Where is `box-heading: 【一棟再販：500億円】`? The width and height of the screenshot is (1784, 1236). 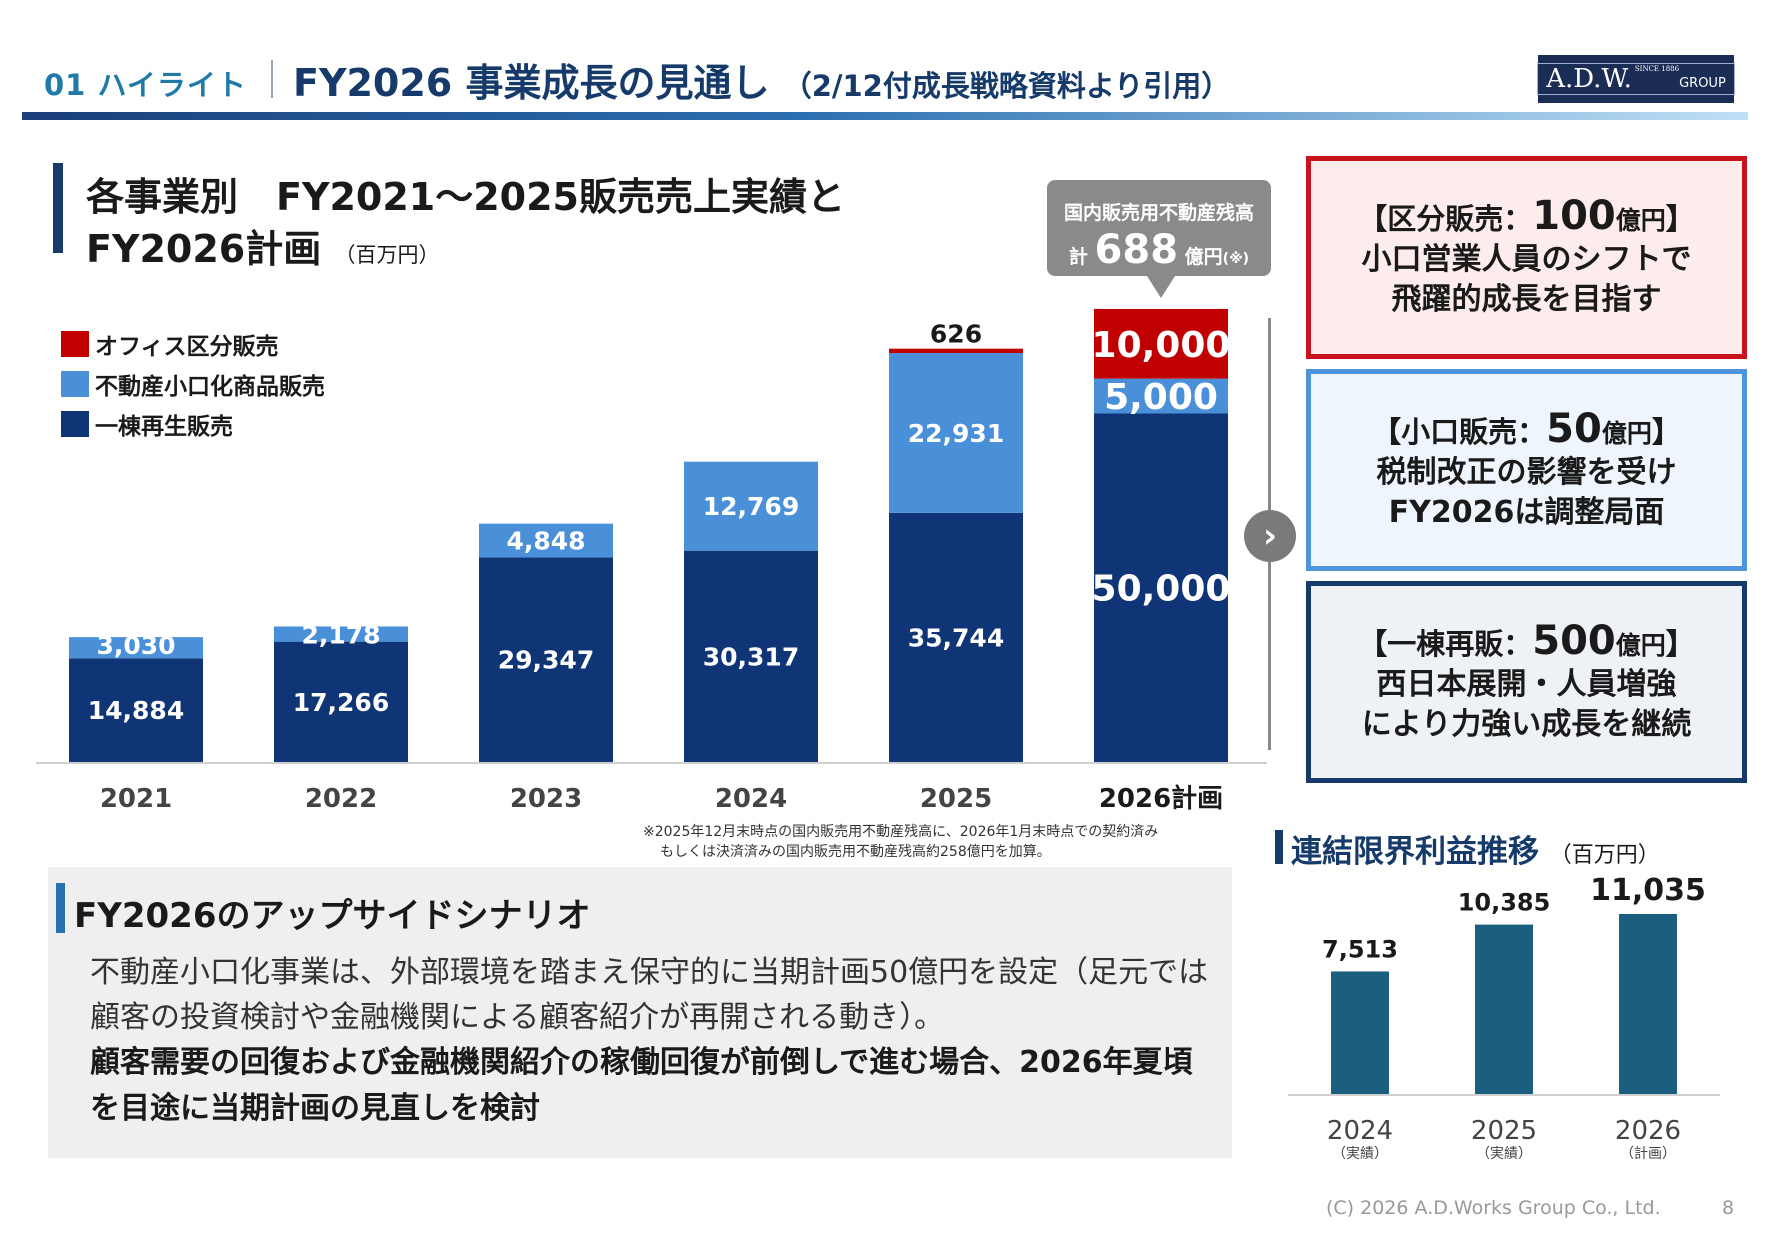 box-heading: 【一棟再販：500億円】 is located at coordinates (1526, 643).